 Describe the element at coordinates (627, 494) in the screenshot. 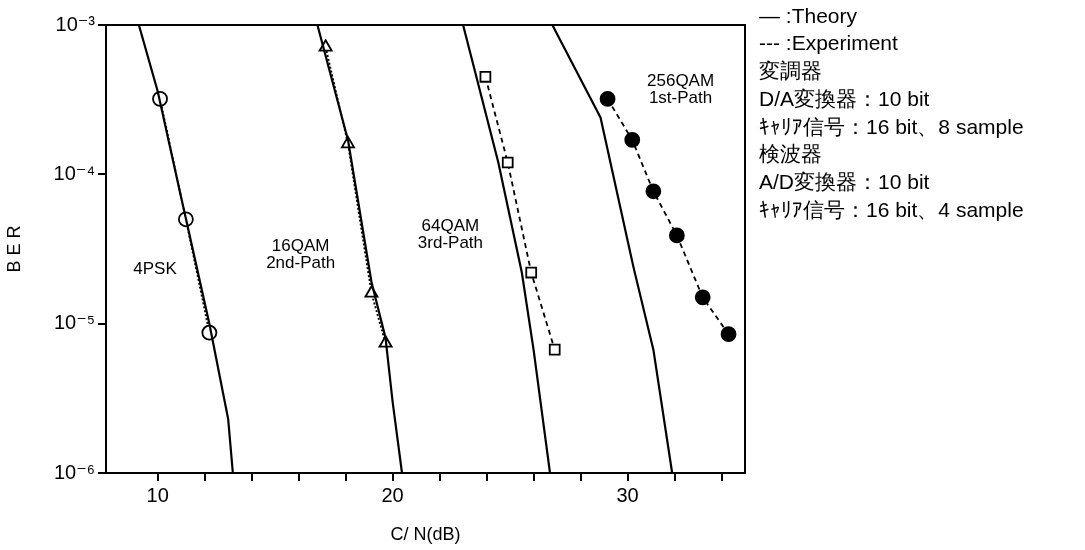

I see `x-tick-label: 30` at that location.